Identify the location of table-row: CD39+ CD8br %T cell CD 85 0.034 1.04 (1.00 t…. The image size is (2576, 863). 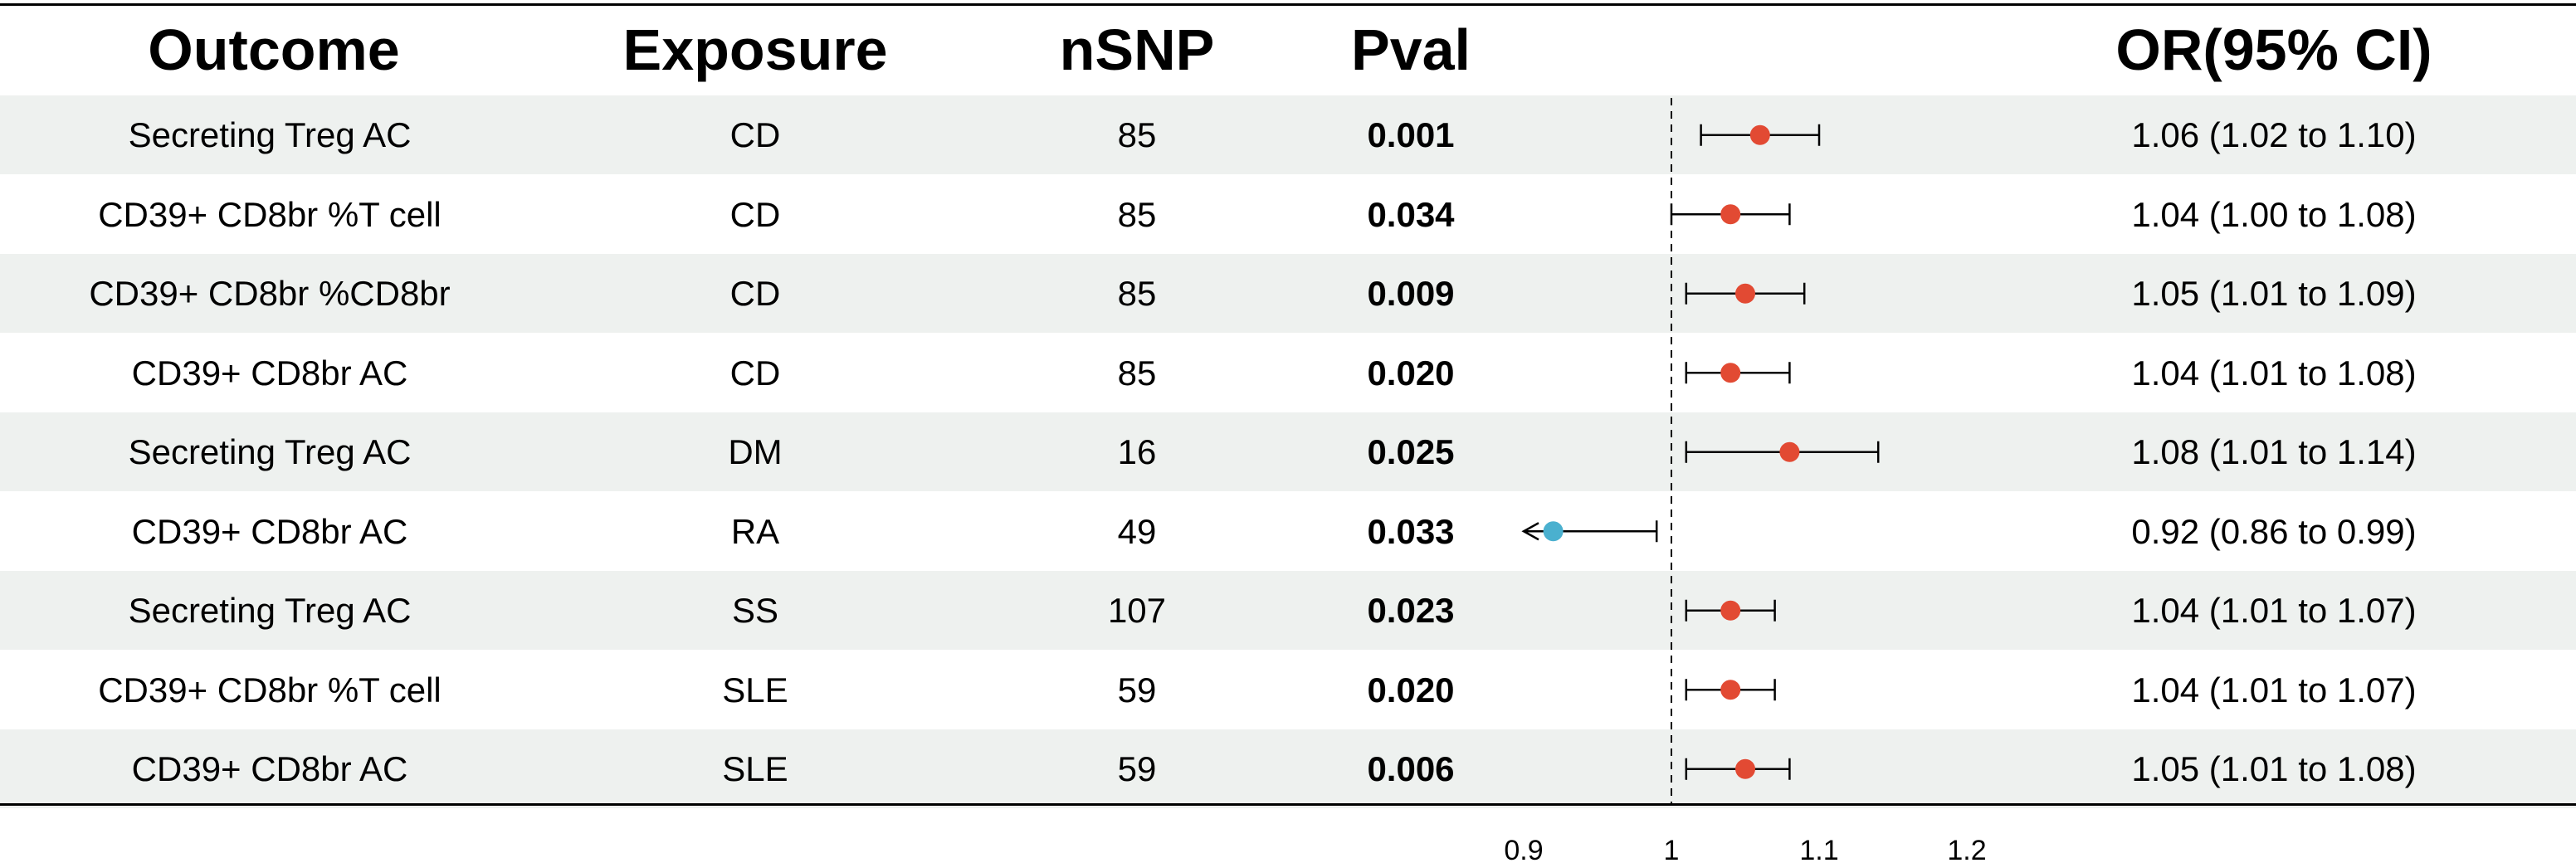
(1288, 214).